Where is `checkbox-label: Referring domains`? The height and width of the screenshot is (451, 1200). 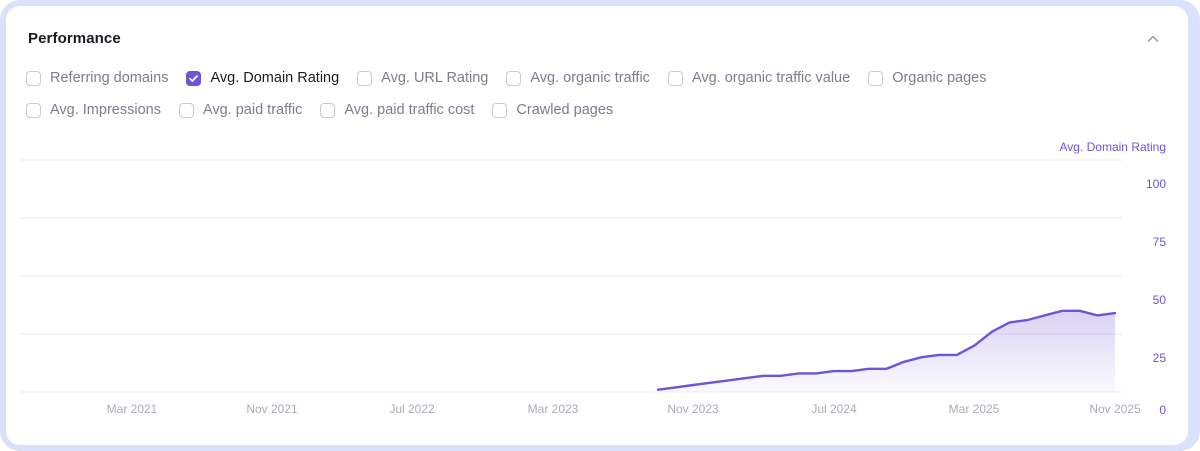 checkbox-label: Referring domains is located at coordinates (109, 78).